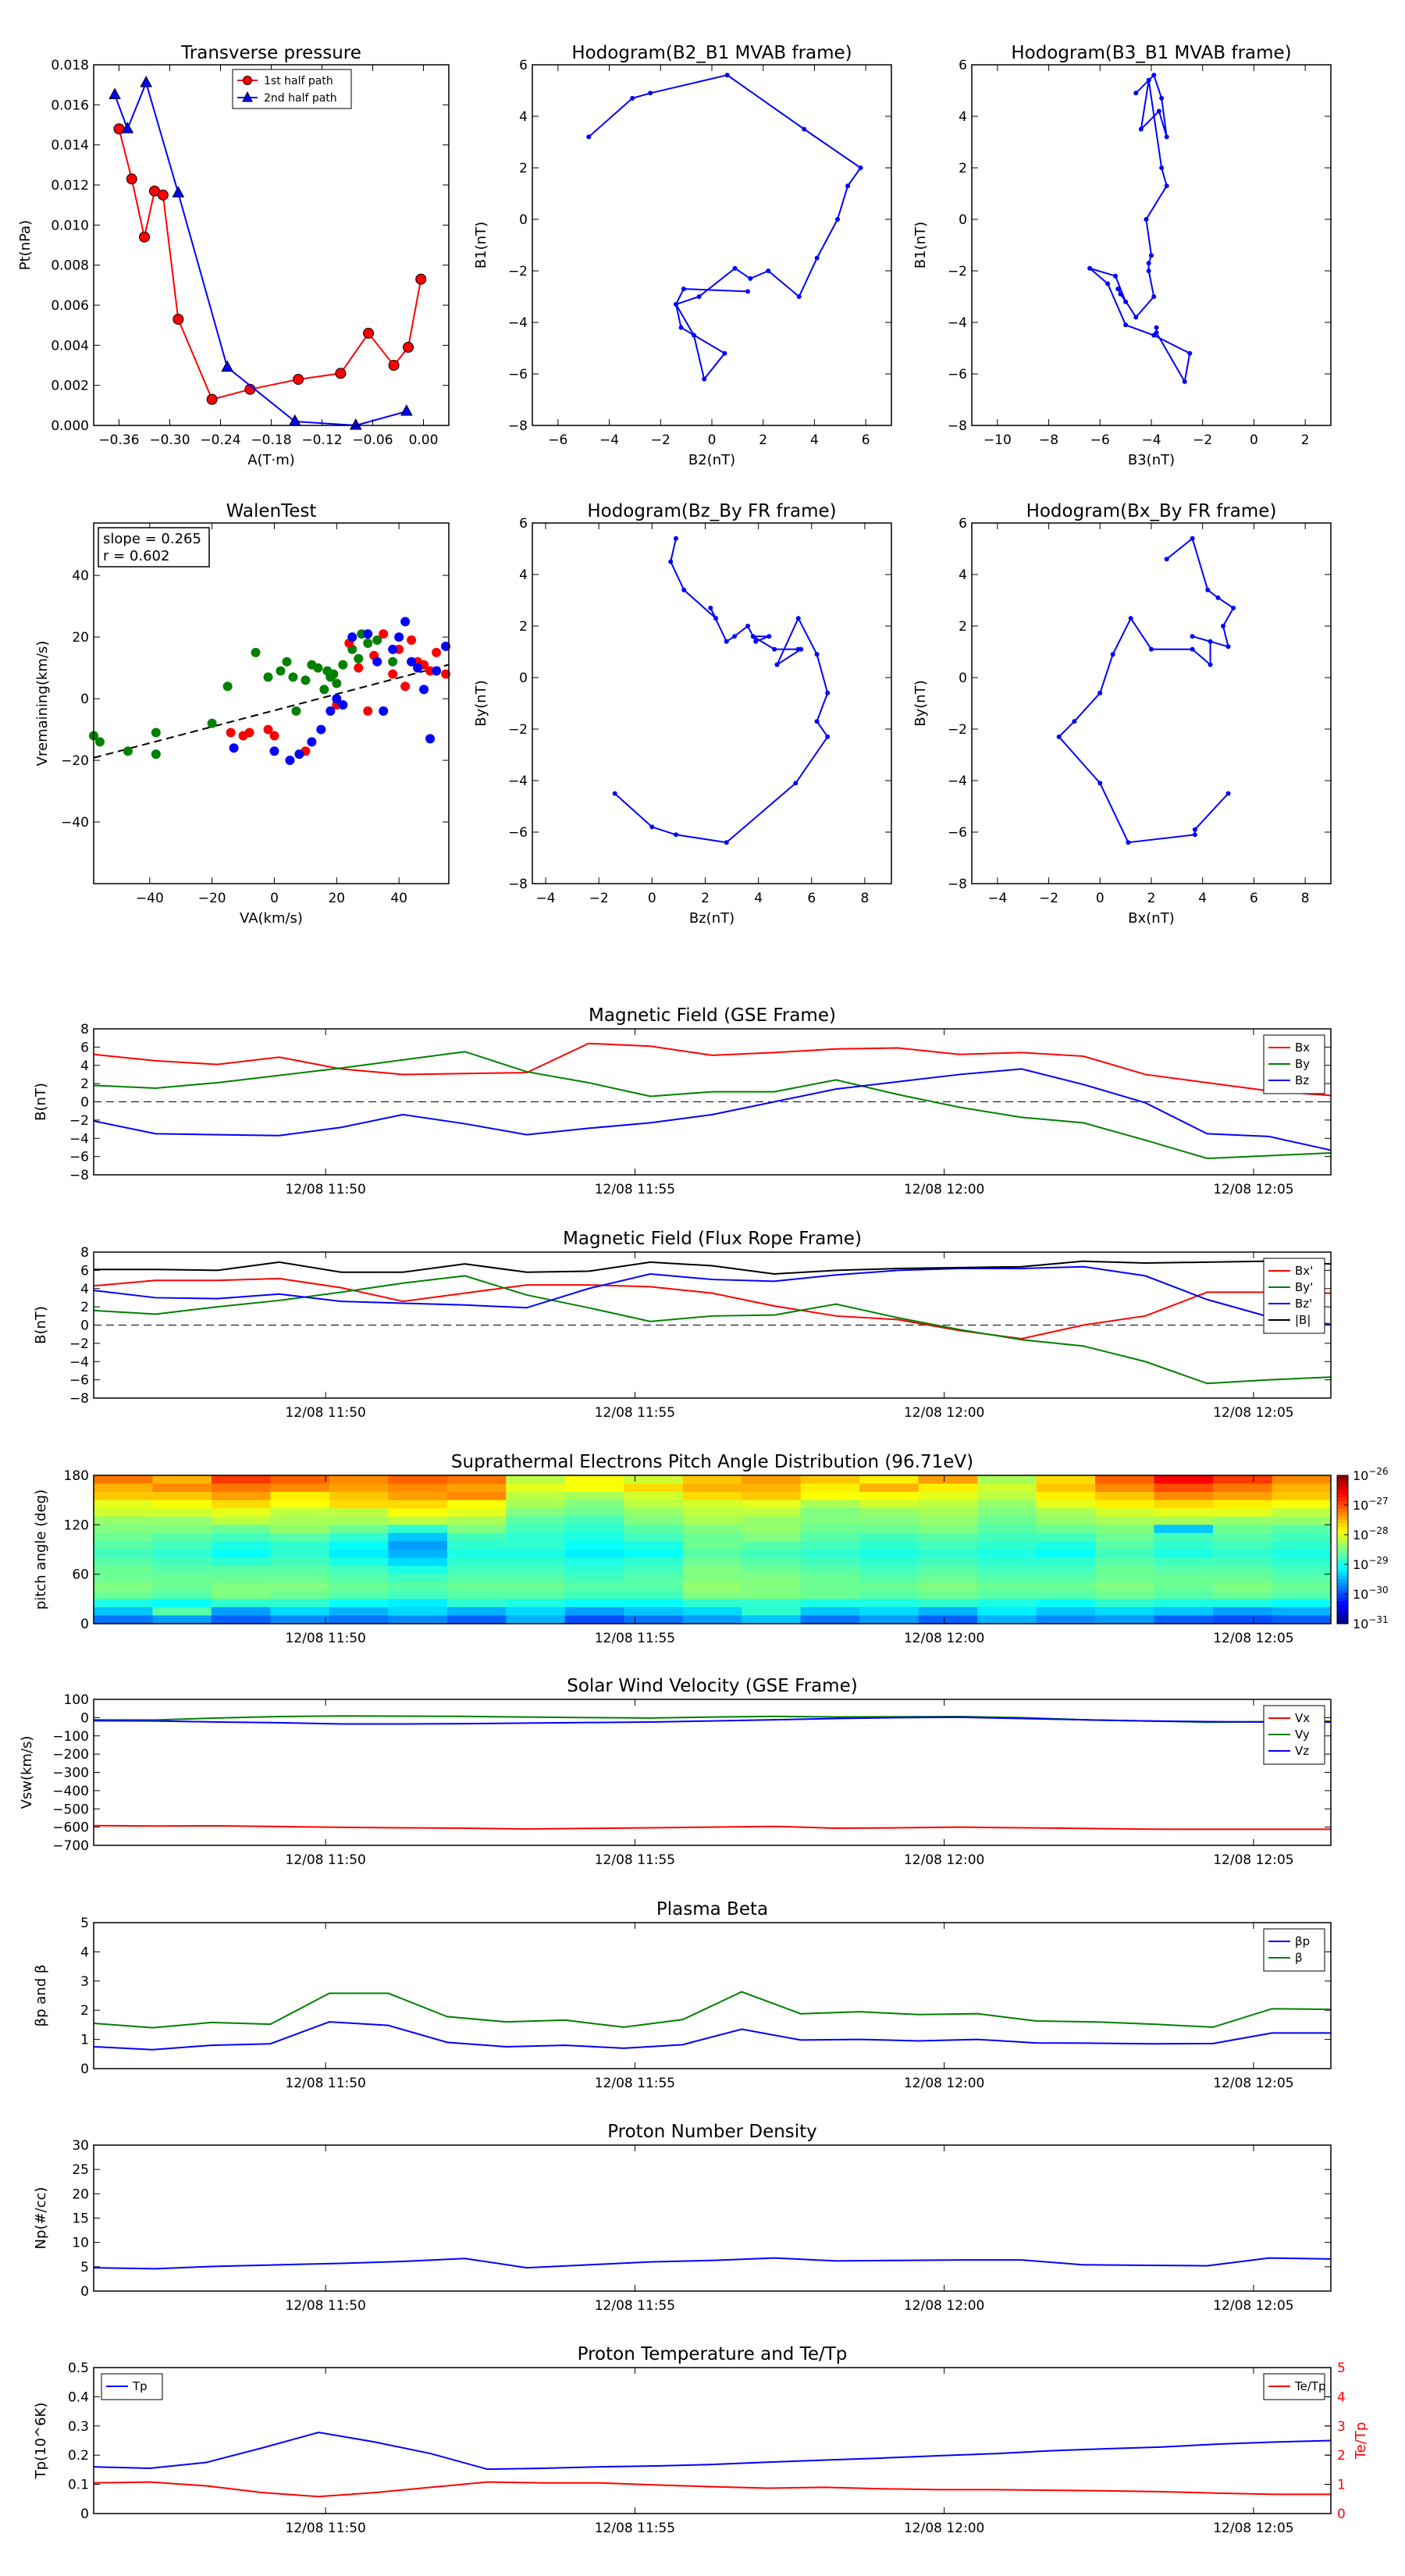 Image resolution: width=1405 pixels, height=2576 pixels. Describe the element at coordinates (70, 225) in the screenshot. I see `transverse-pressure-ytick-label: 0.010` at that location.